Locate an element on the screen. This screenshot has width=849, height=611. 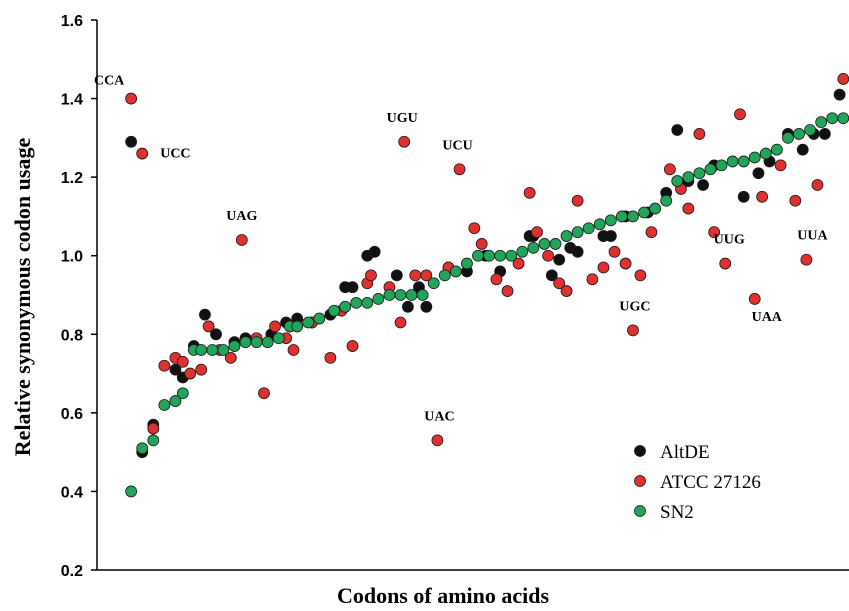
codon-label: UGC is located at coordinates (634, 306).